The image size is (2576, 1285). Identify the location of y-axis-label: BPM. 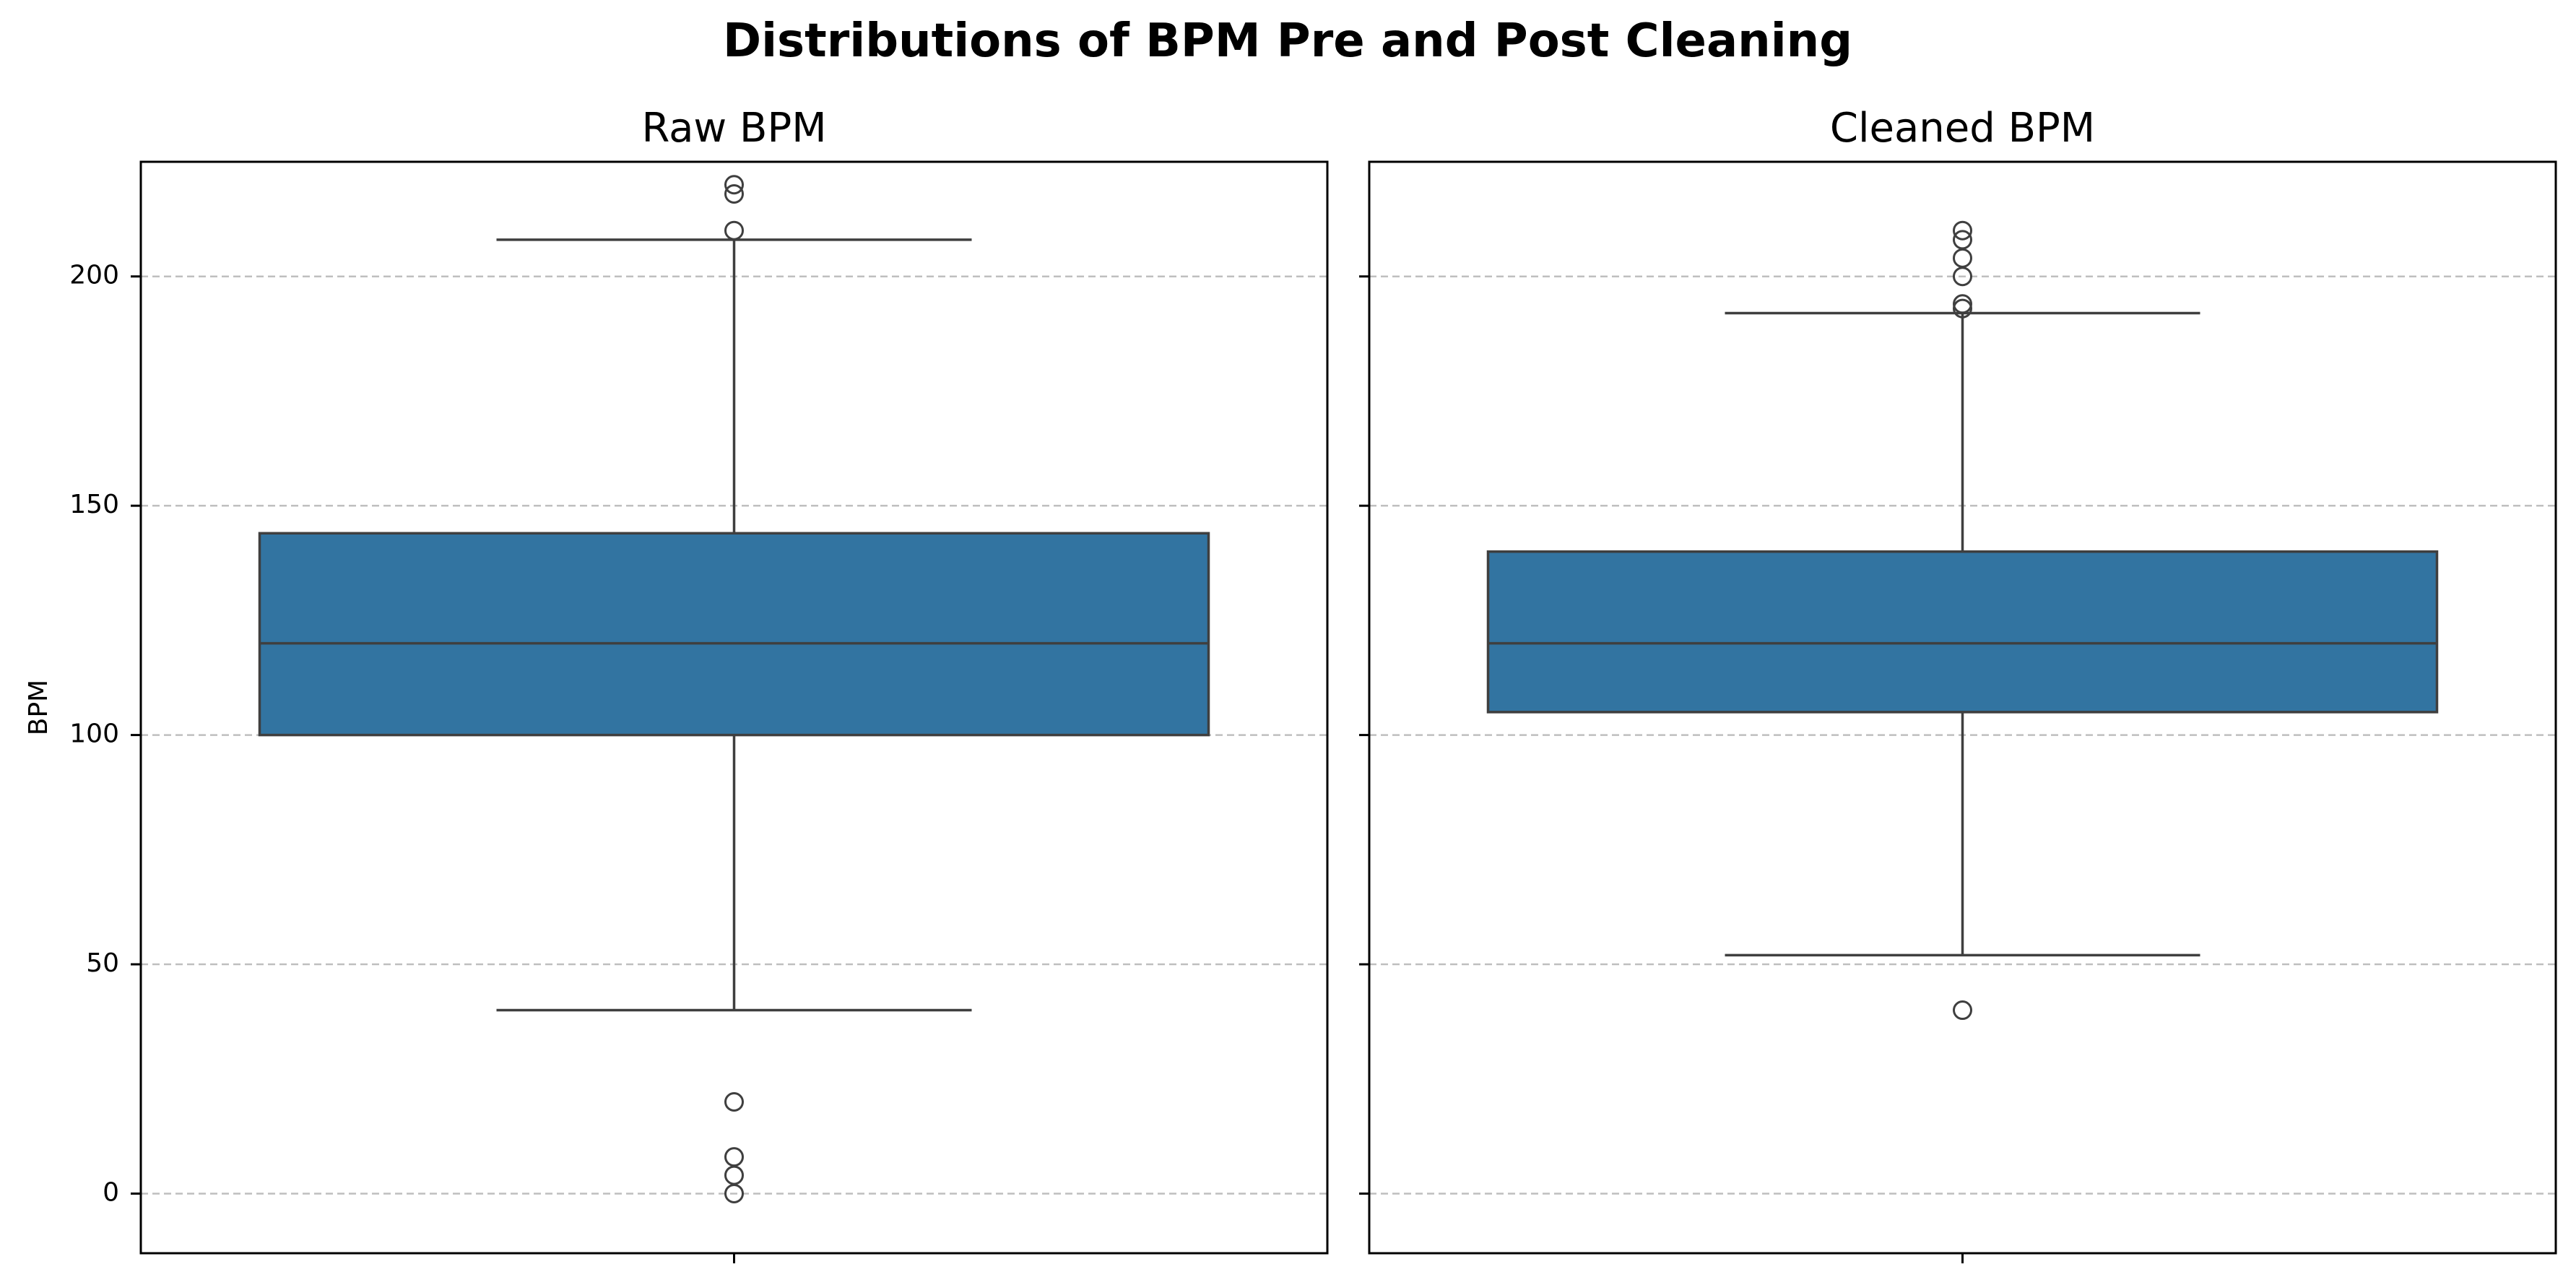
(38, 707).